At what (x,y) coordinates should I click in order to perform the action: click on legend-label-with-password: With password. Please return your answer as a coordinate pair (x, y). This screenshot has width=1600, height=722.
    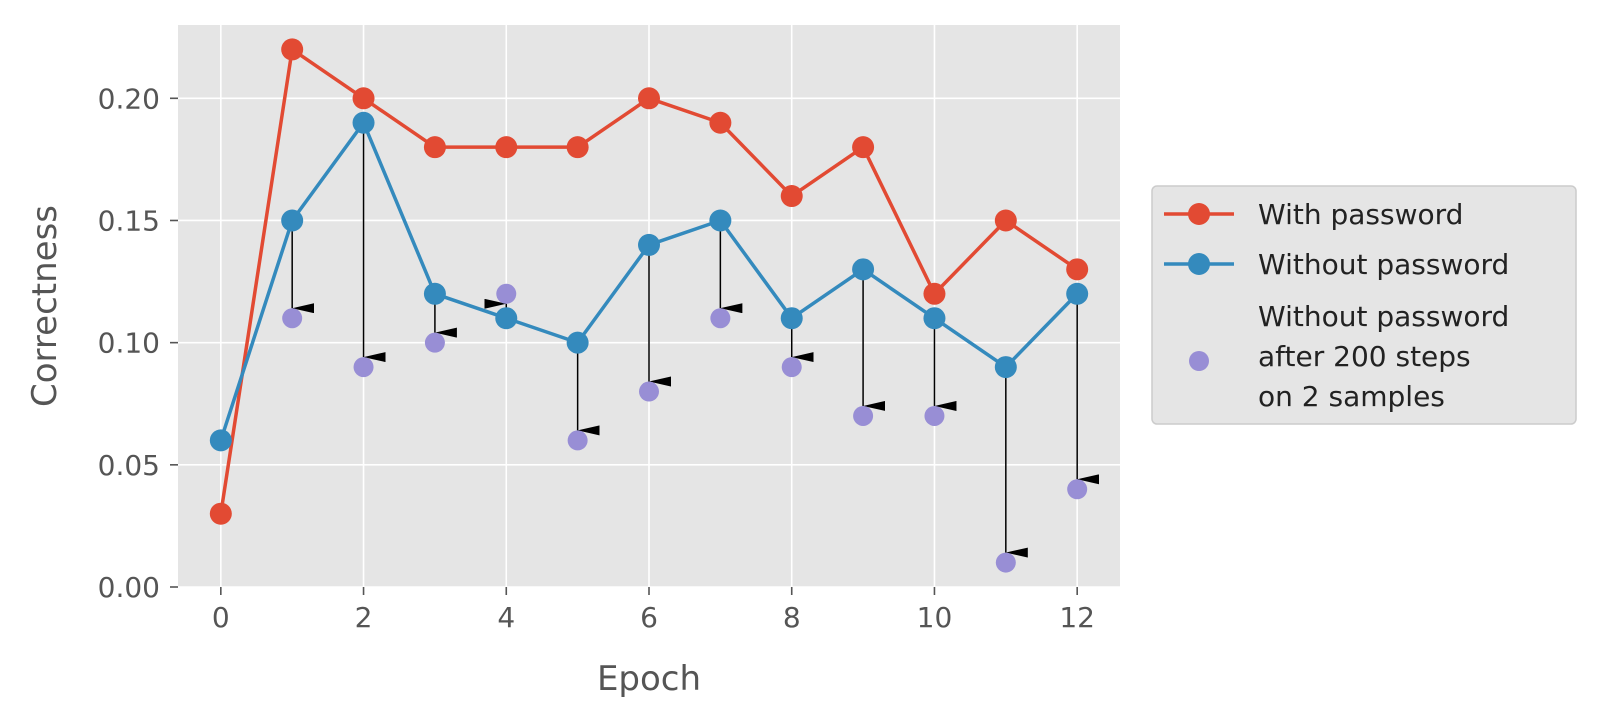
    Looking at the image, I should click on (1360, 214).